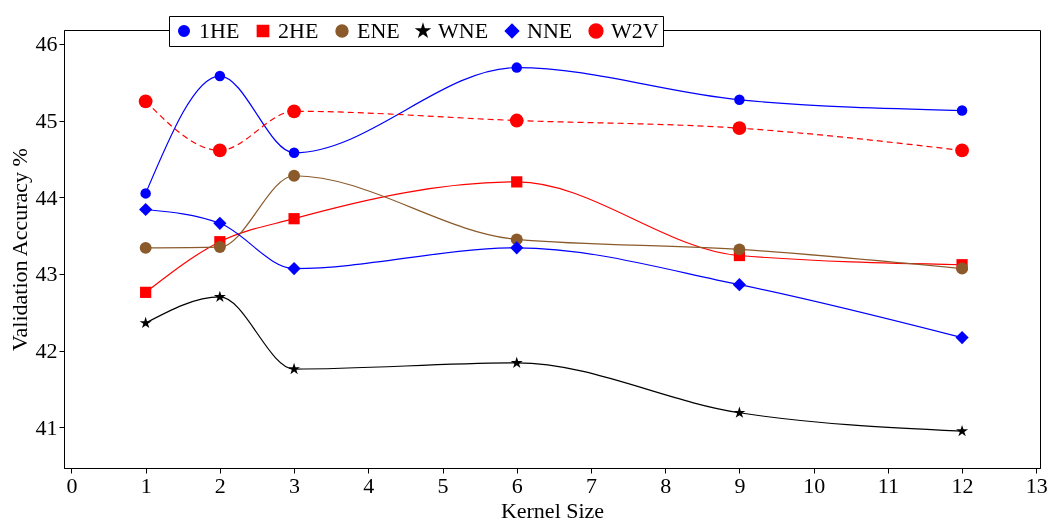  What do you see at coordinates (46, 427) in the screenshot?
I see `y-tick-label: 41` at bounding box center [46, 427].